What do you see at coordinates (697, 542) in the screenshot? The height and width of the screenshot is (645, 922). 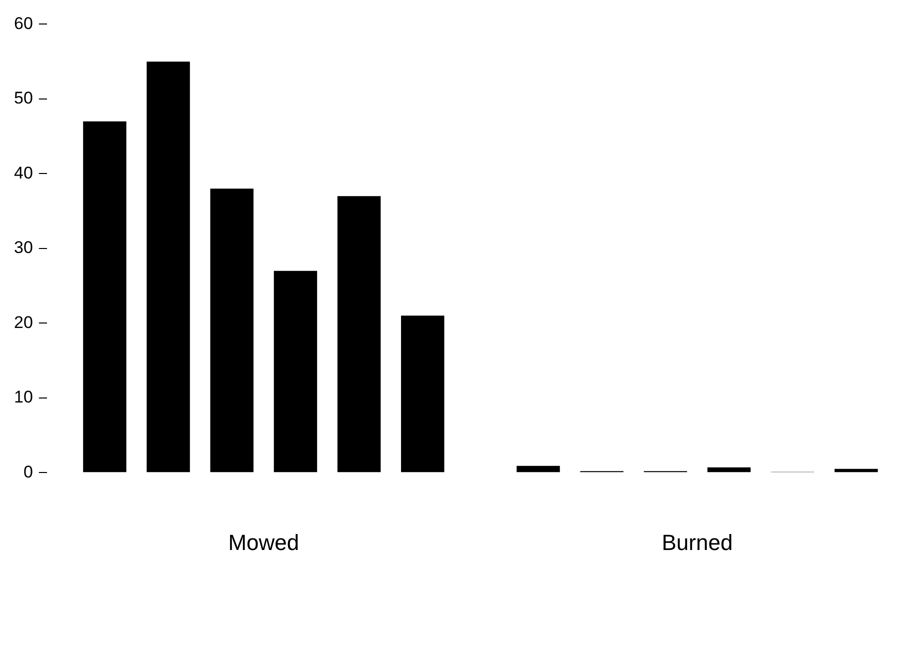 I see `x-tick-label: Burned` at bounding box center [697, 542].